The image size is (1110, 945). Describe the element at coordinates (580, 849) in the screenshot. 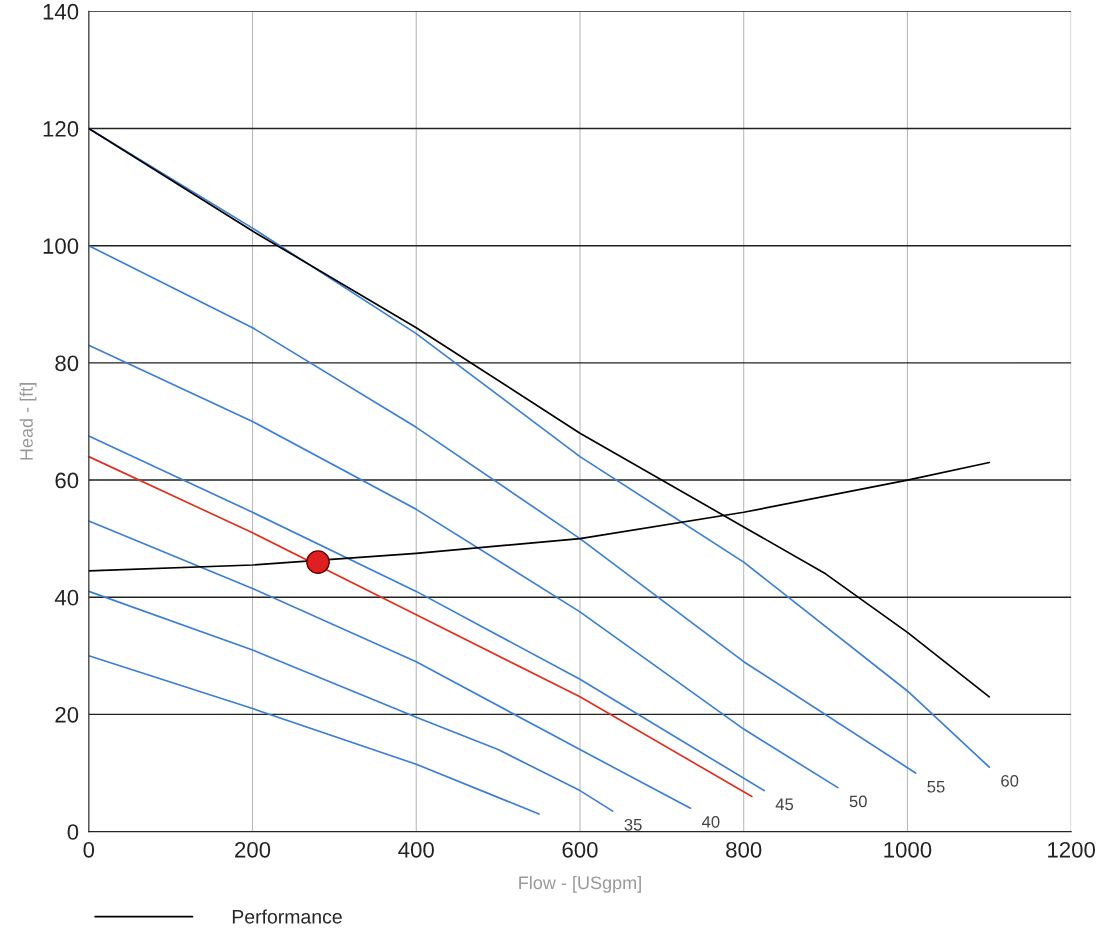

I see `x-tick-label: 600` at that location.